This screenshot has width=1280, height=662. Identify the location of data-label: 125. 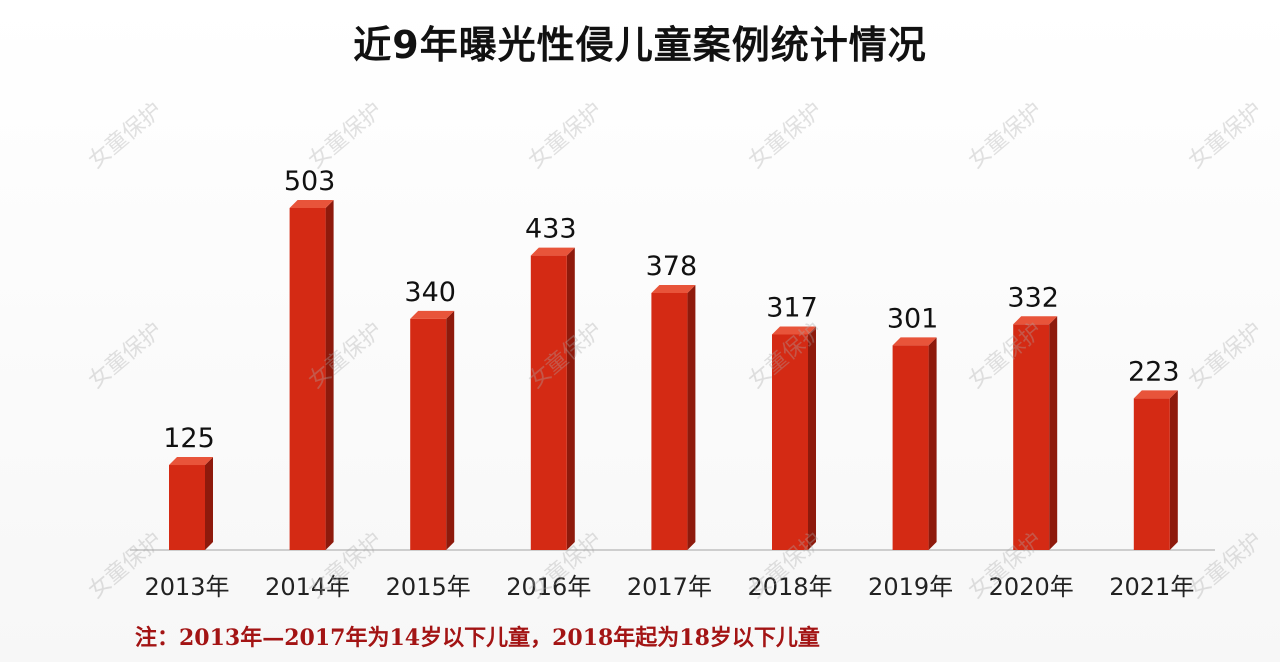
(189, 438).